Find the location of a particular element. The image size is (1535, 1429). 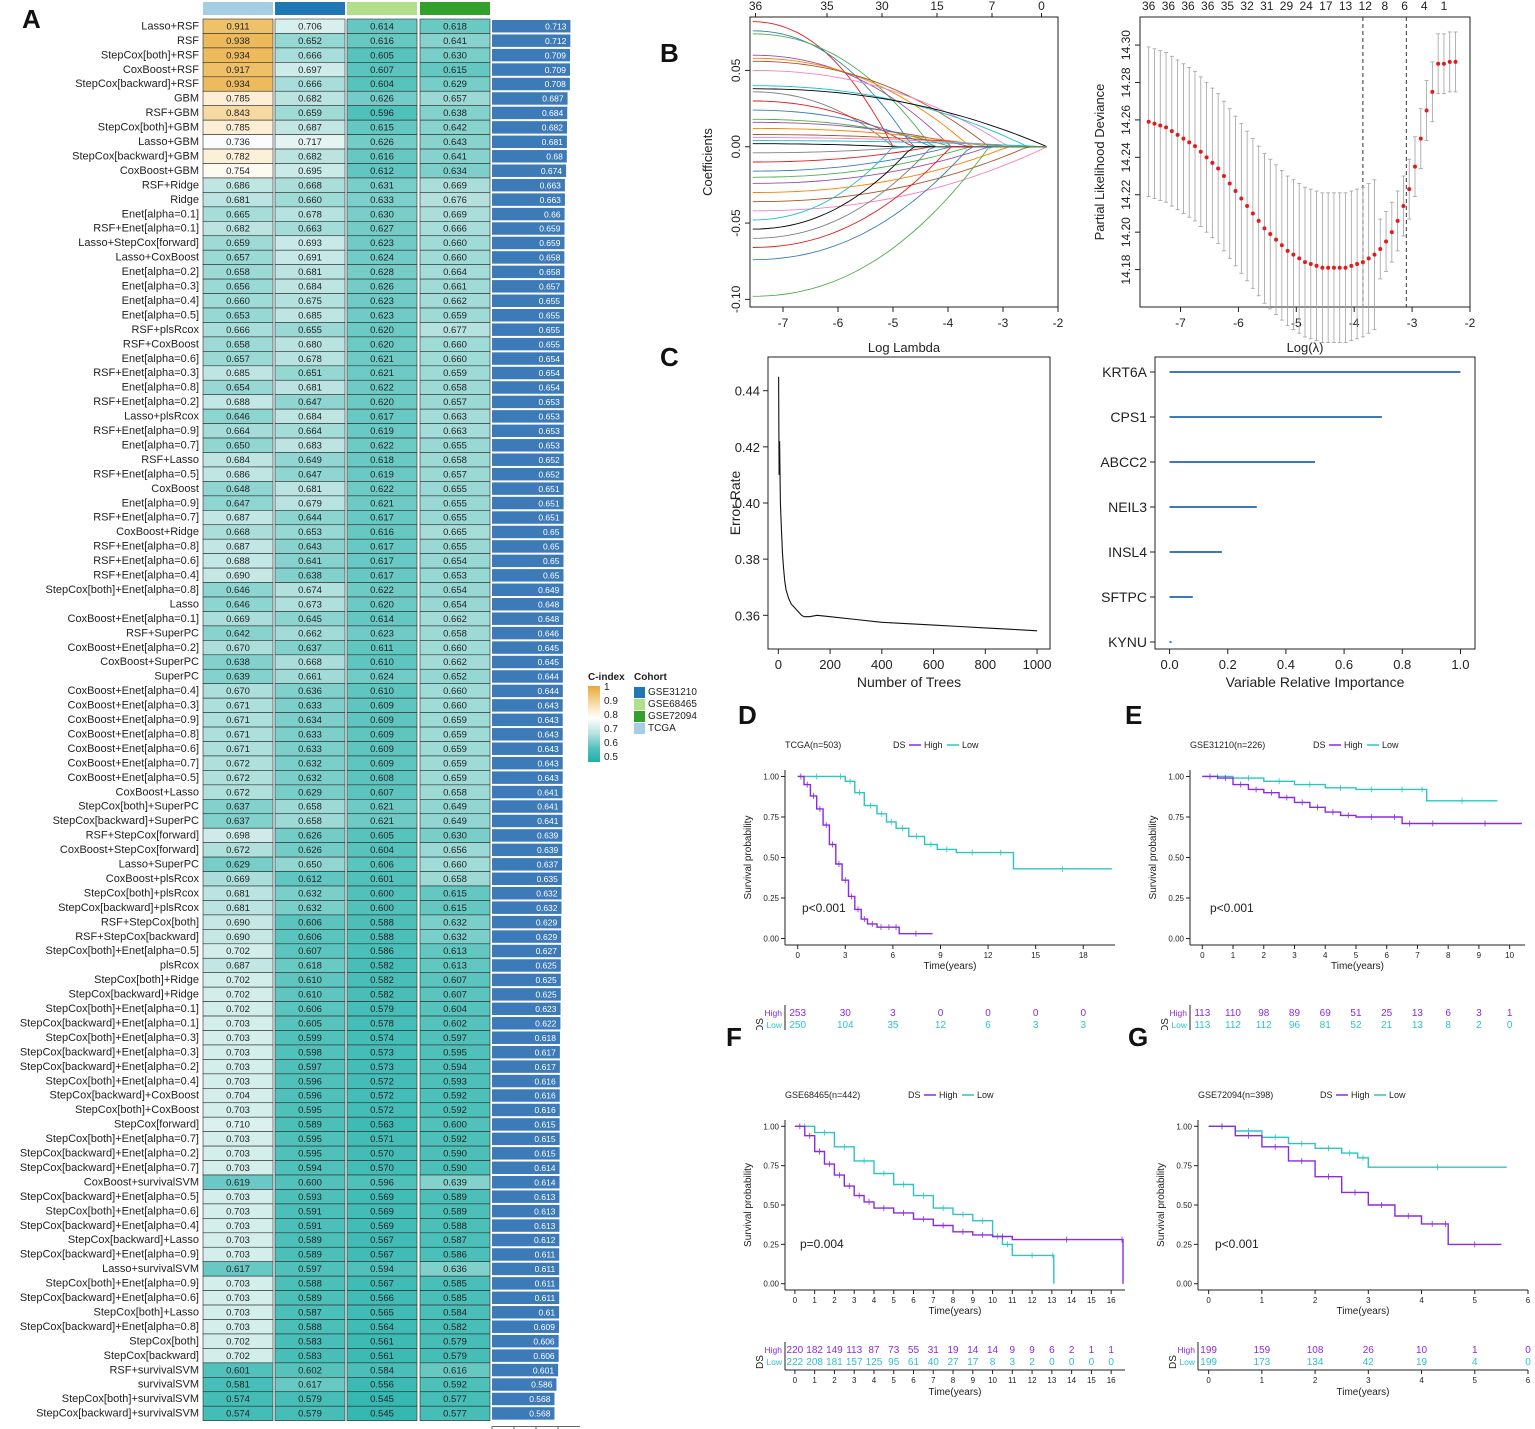

y-tick-label: -0.10 is located at coordinates (736, 299).